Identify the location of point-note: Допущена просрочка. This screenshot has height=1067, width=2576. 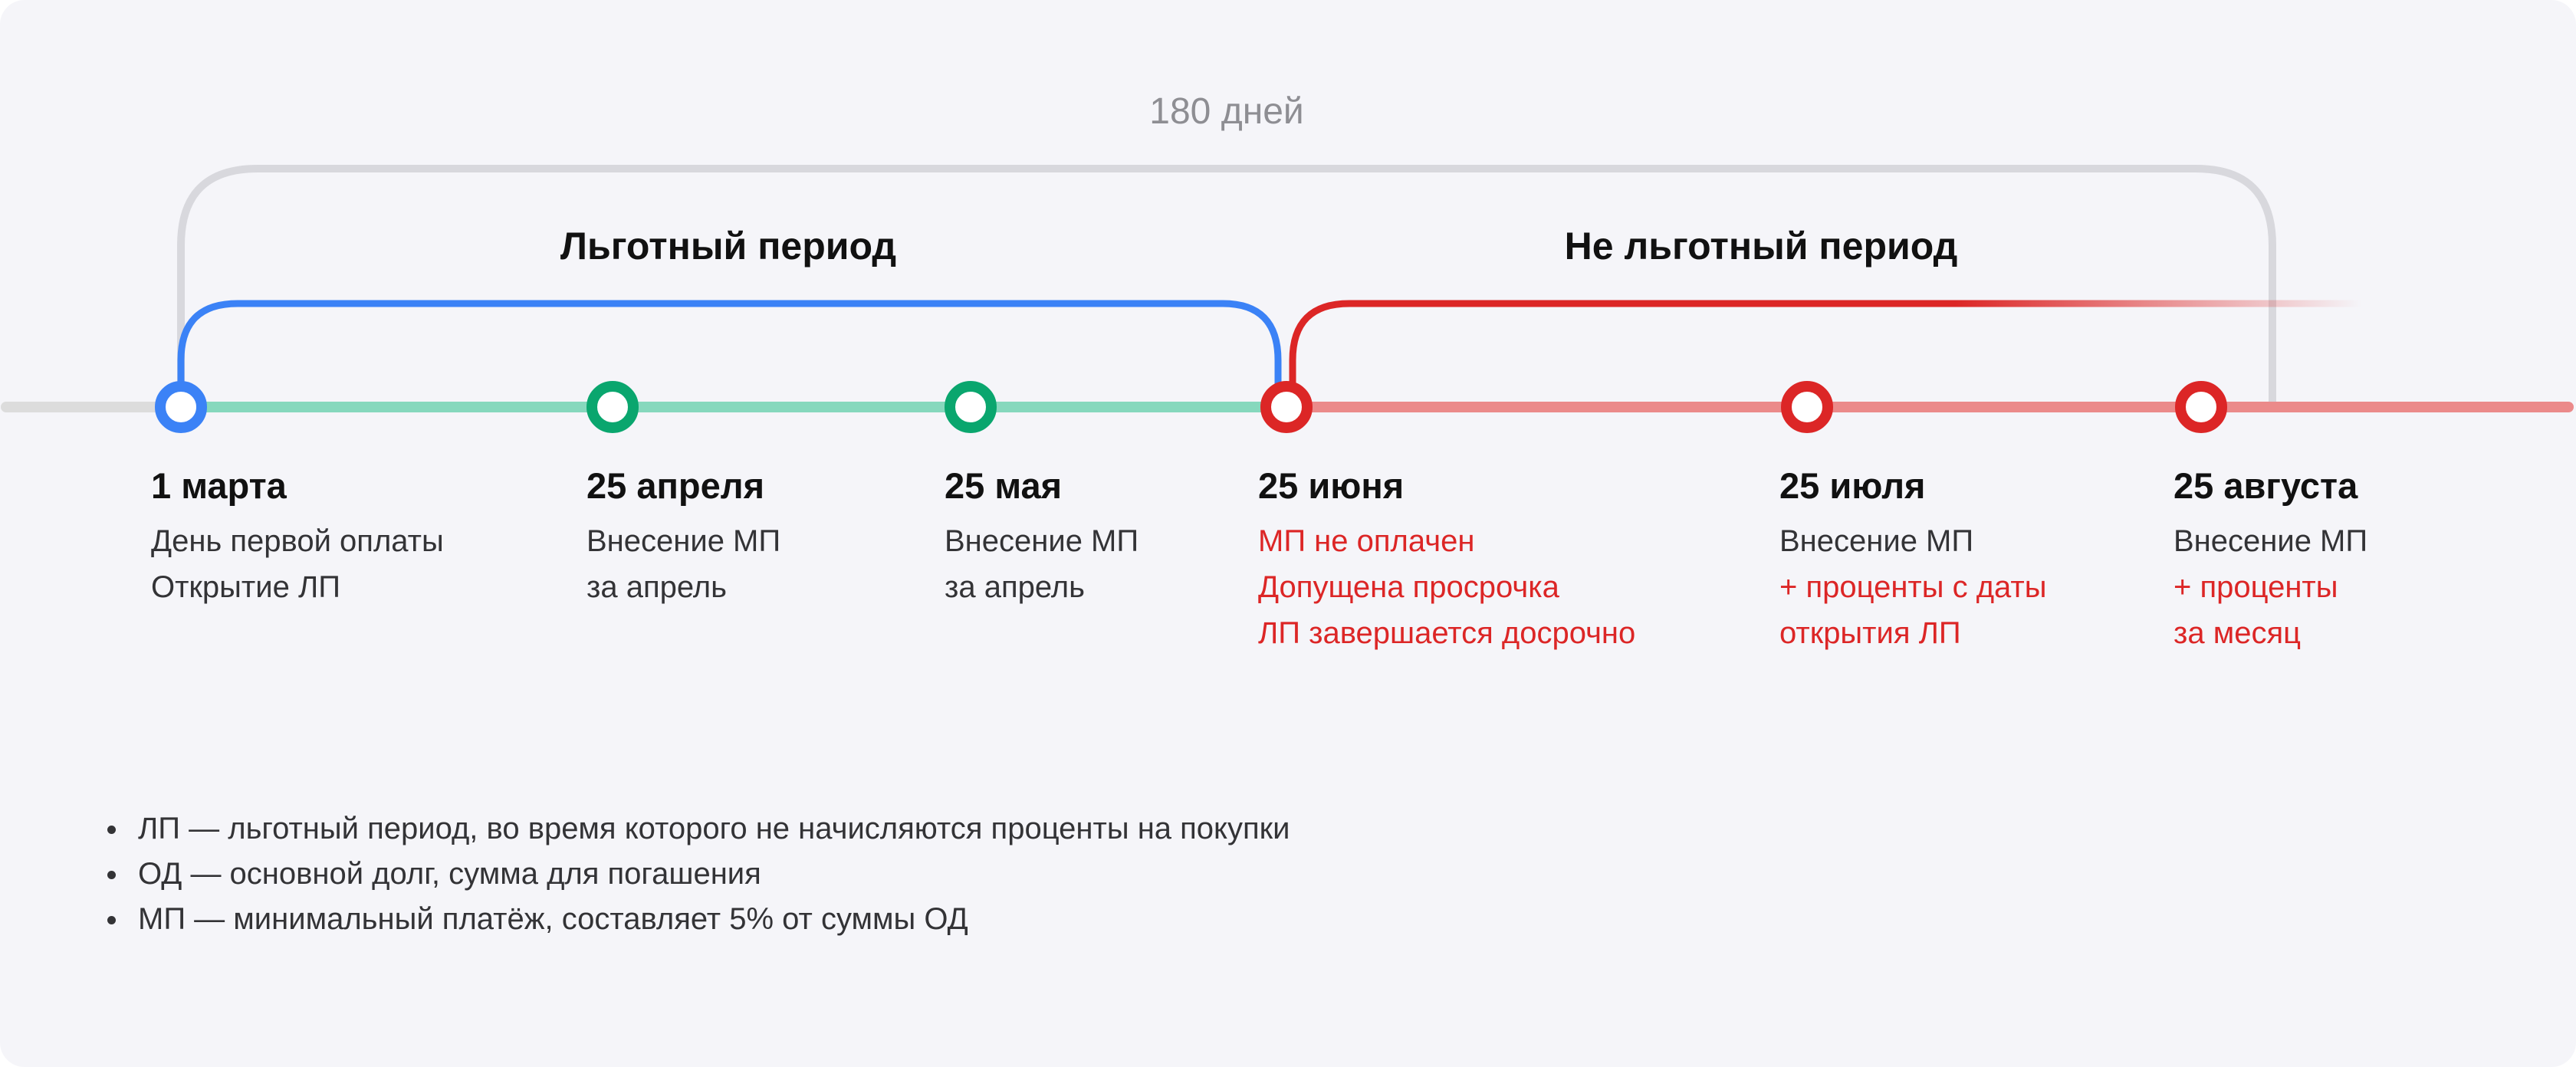
(1408, 587).